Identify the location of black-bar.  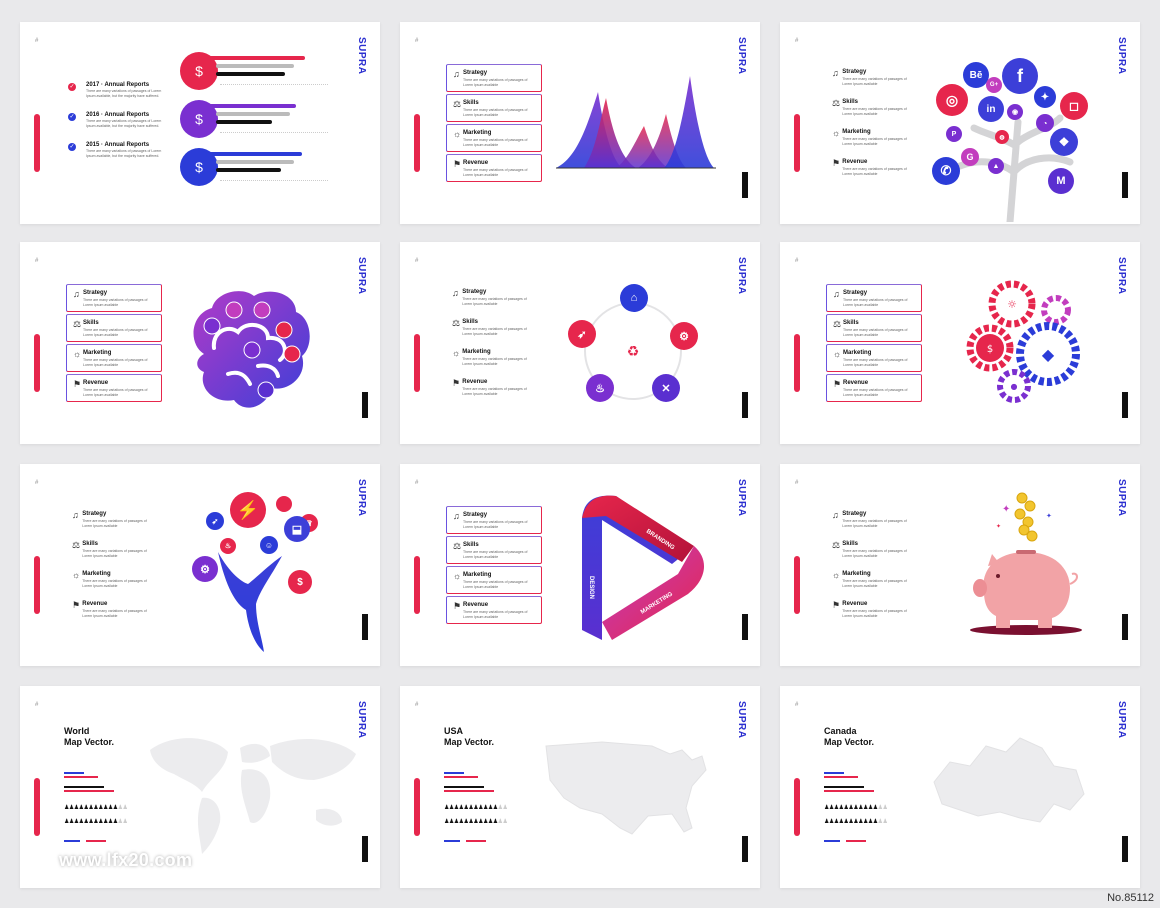
(244, 122).